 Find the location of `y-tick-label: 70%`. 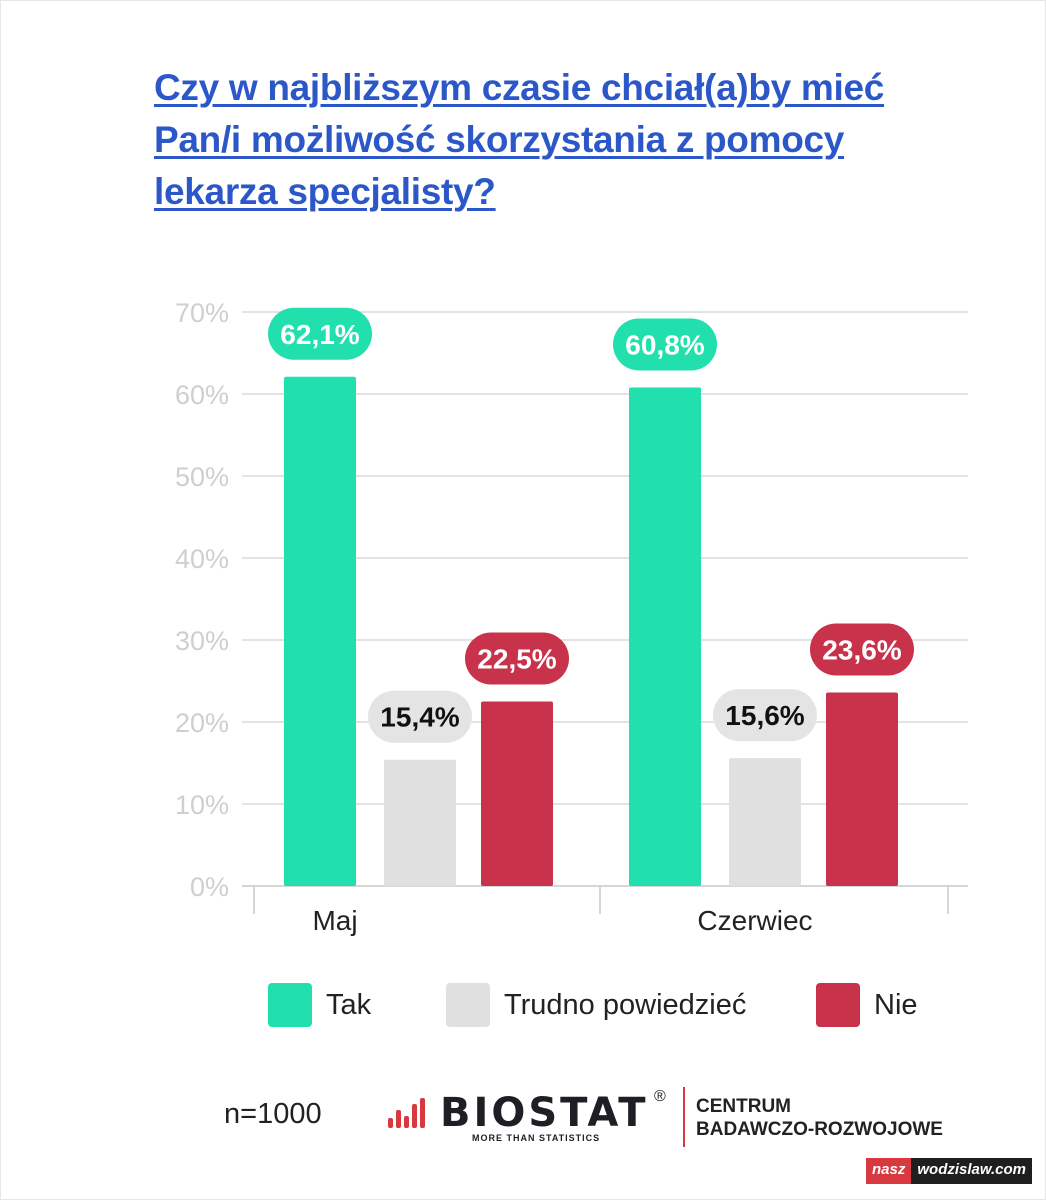

y-tick-label: 70% is located at coordinates (202, 313).